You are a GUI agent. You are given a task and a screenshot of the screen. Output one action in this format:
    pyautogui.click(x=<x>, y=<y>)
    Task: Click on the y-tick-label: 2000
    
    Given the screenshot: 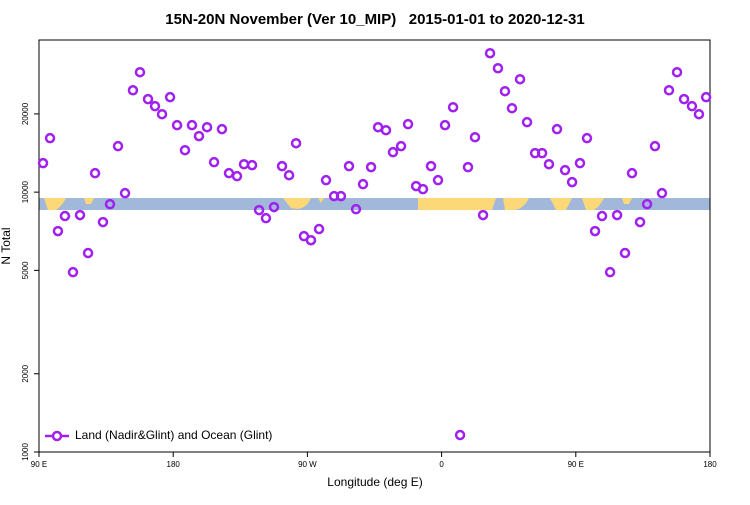 What is the action you would take?
    pyautogui.click(x=25, y=373)
    